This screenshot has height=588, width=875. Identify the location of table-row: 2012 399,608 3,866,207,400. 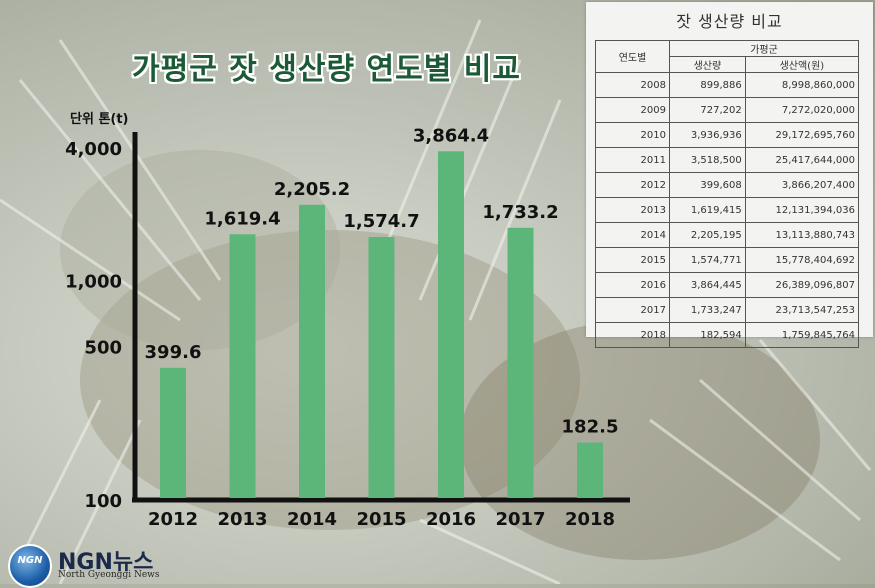
(727, 185).